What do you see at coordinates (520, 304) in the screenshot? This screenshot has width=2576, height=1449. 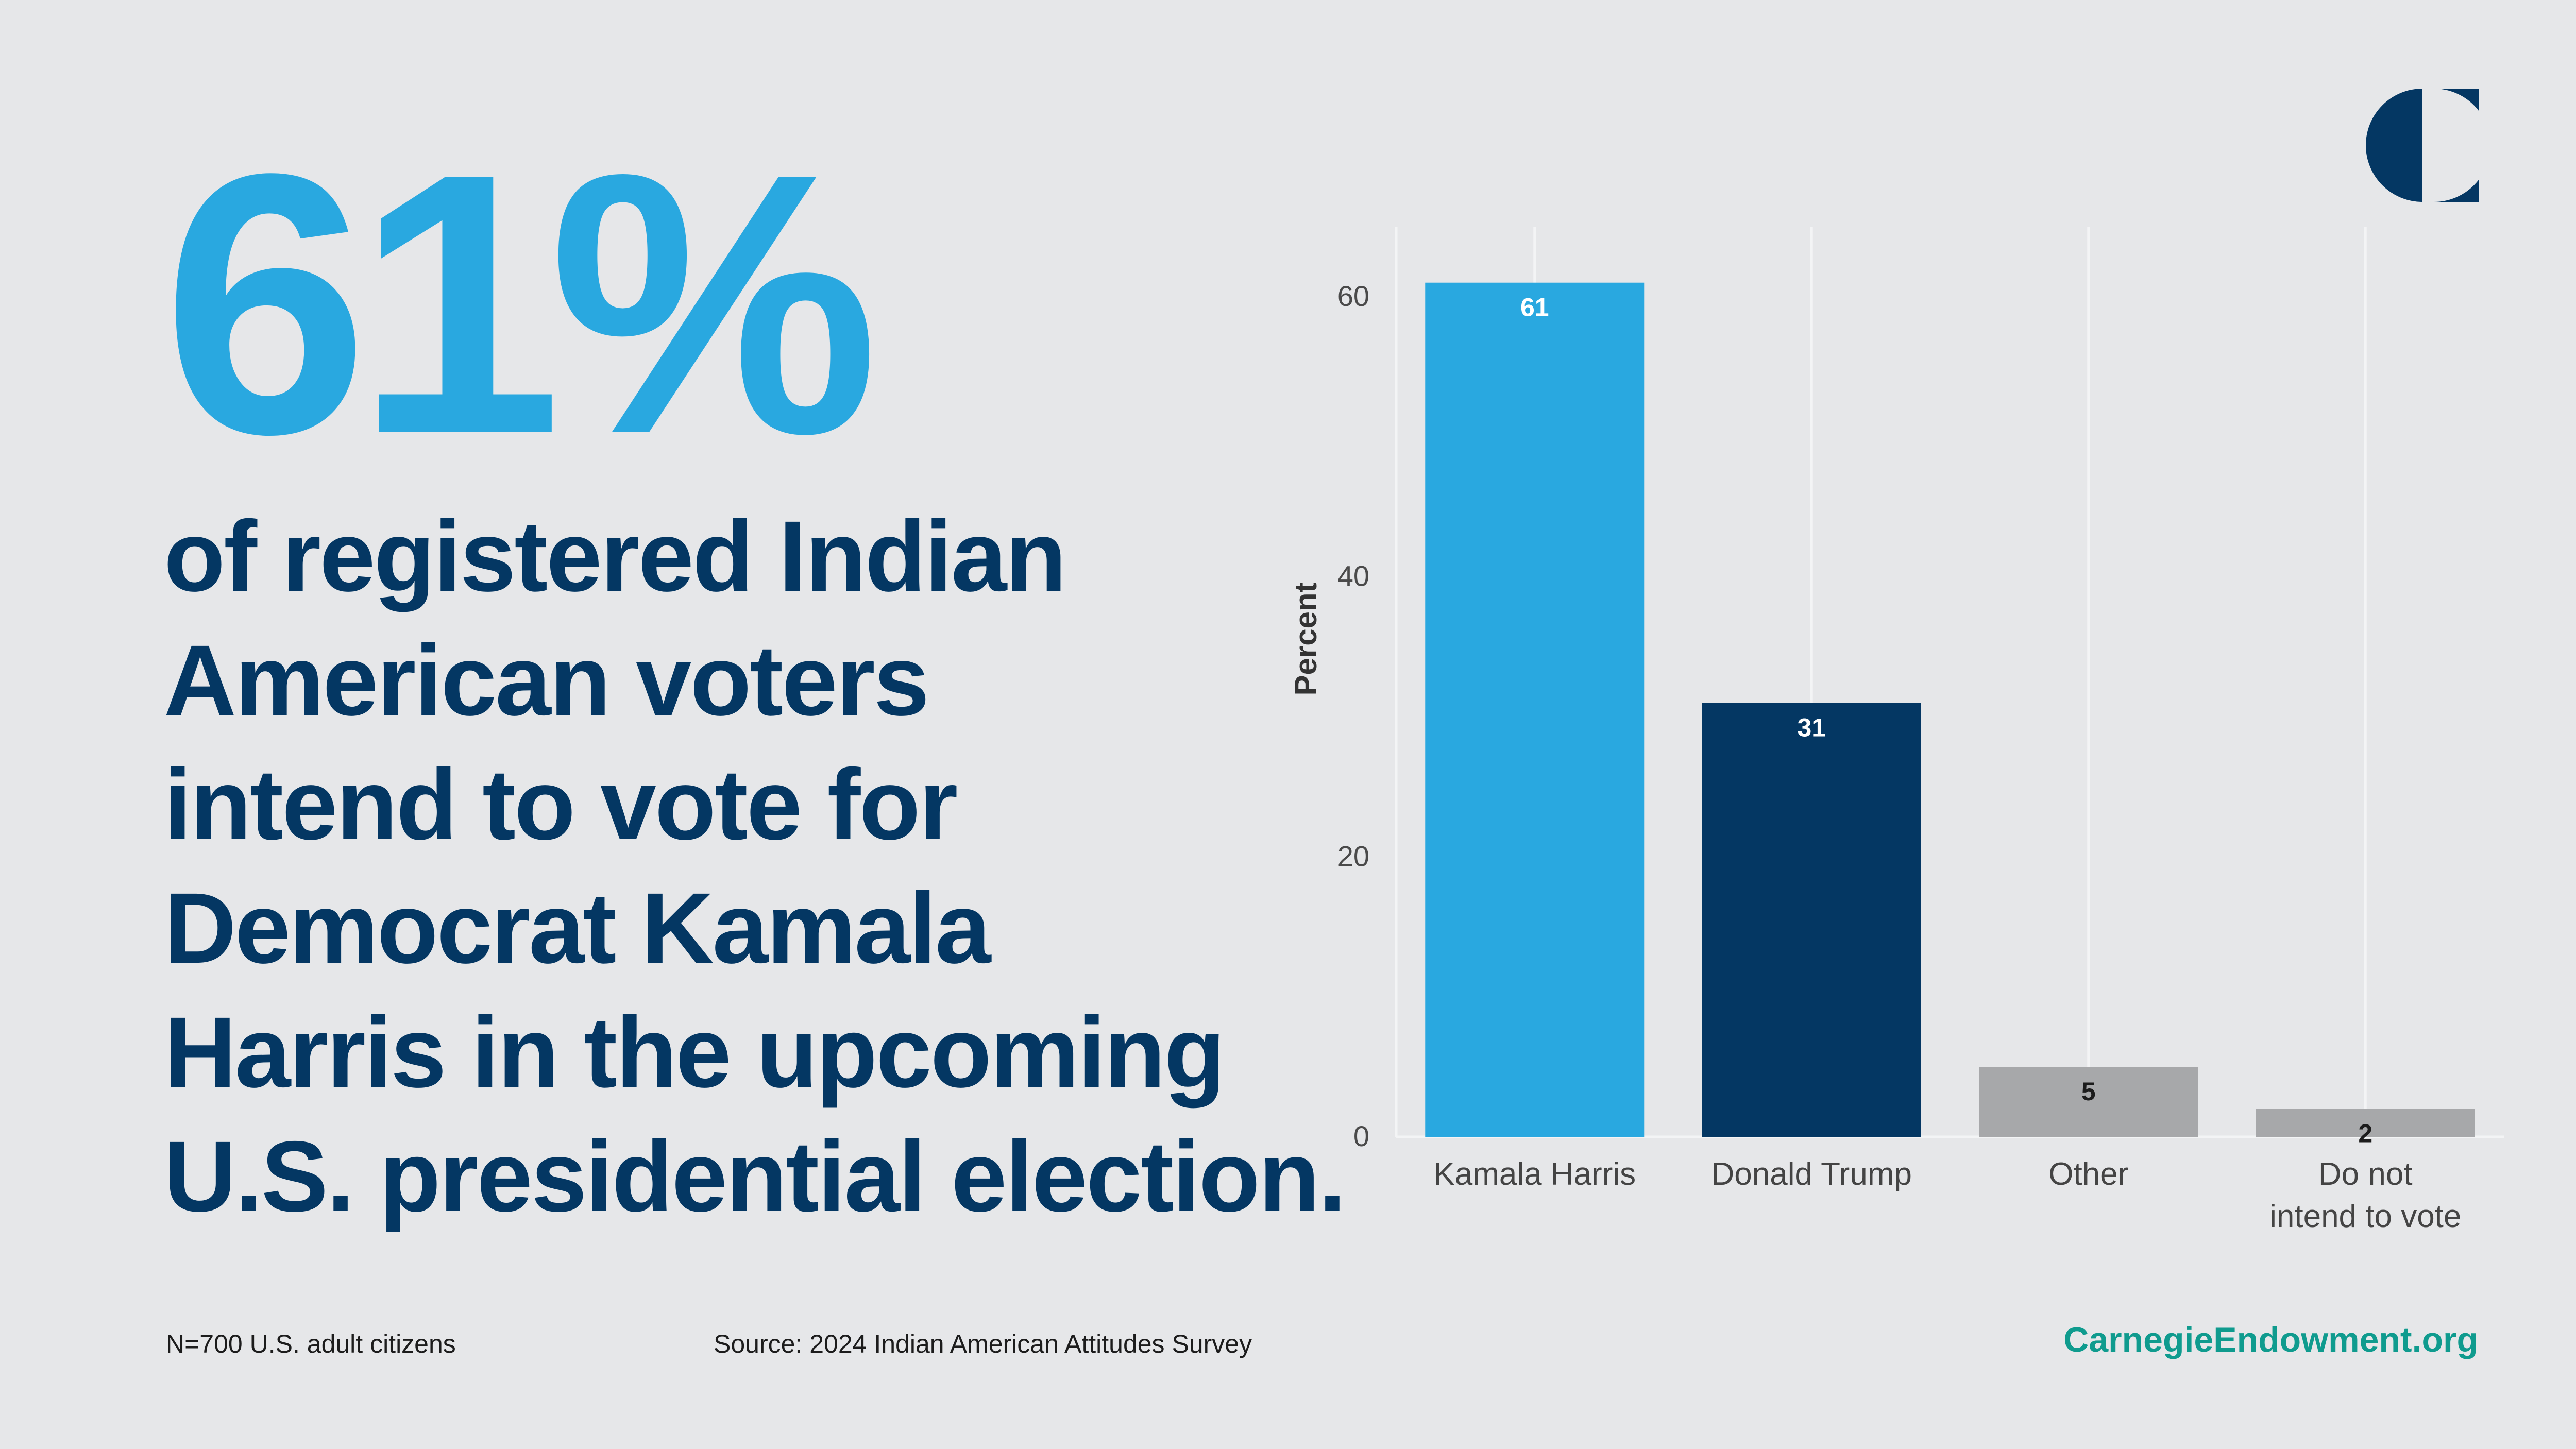 I see `headline-stat: 61%` at bounding box center [520, 304].